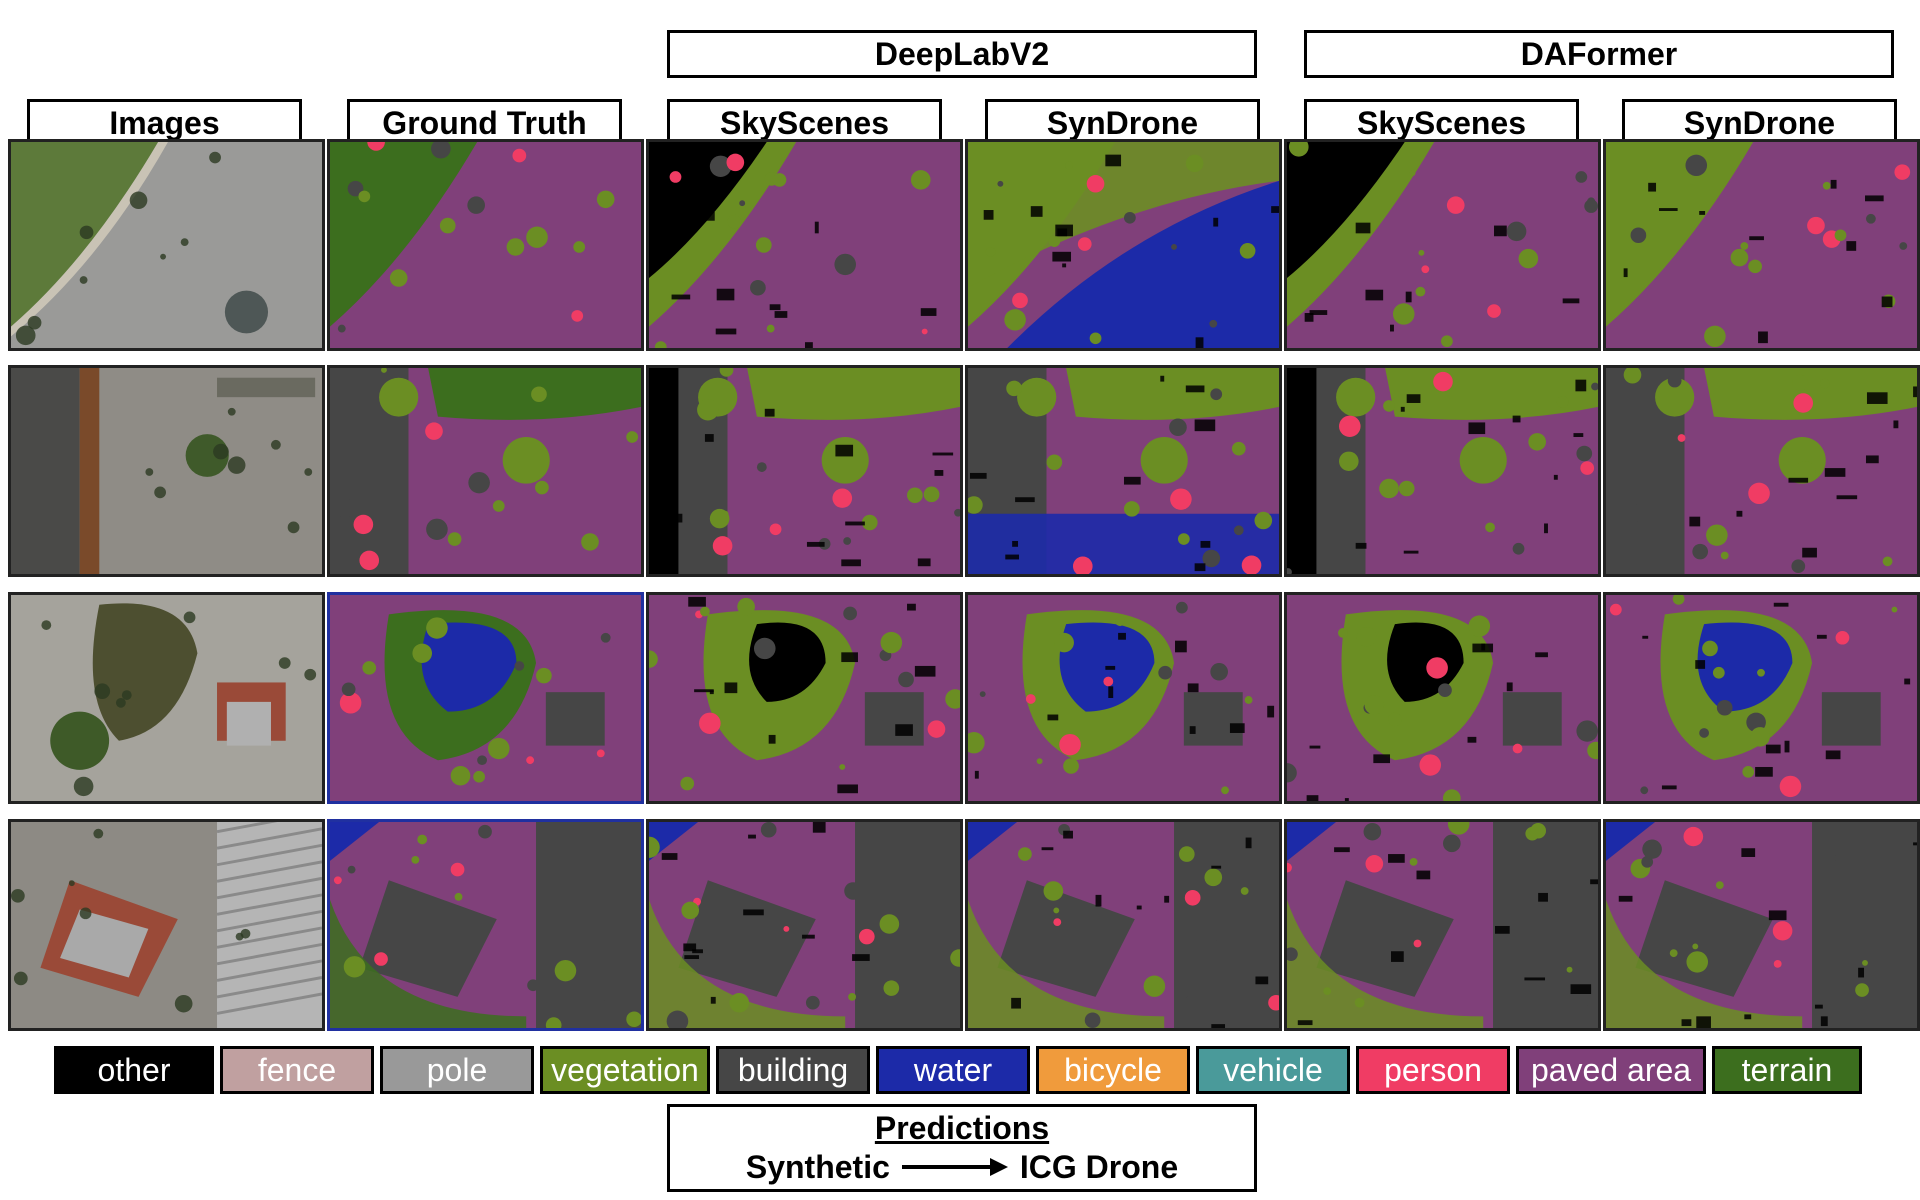 Image resolution: width=1920 pixels, height=1200 pixels. Describe the element at coordinates (953, 1070) in the screenshot. I see `legend-item-water: water` at that location.